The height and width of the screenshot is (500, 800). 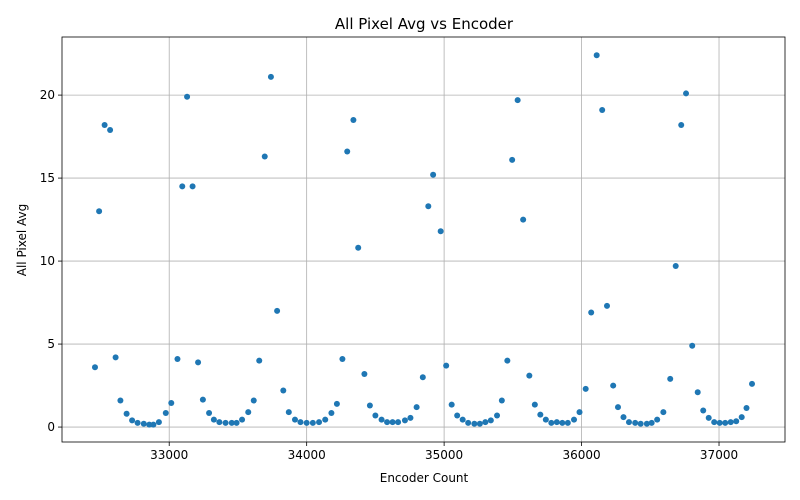 What do you see at coordinates (22, 240) in the screenshot?
I see `y-axis-label: All Pixel Avg` at bounding box center [22, 240].